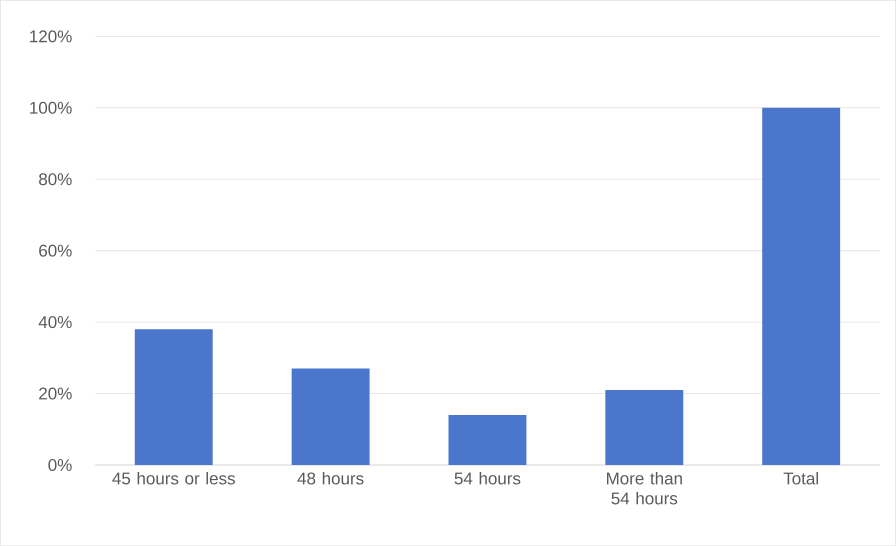  What do you see at coordinates (487, 478) in the screenshot?
I see `x-tick-label: 54 hours` at bounding box center [487, 478].